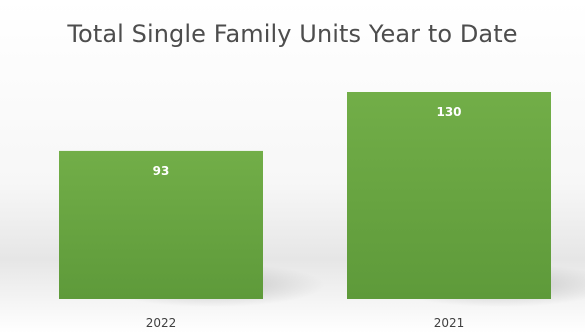 This screenshot has height=333, width=585. Describe the element at coordinates (292, 34) in the screenshot. I see `chart-title: Total Single Family Units Year to Date` at that location.